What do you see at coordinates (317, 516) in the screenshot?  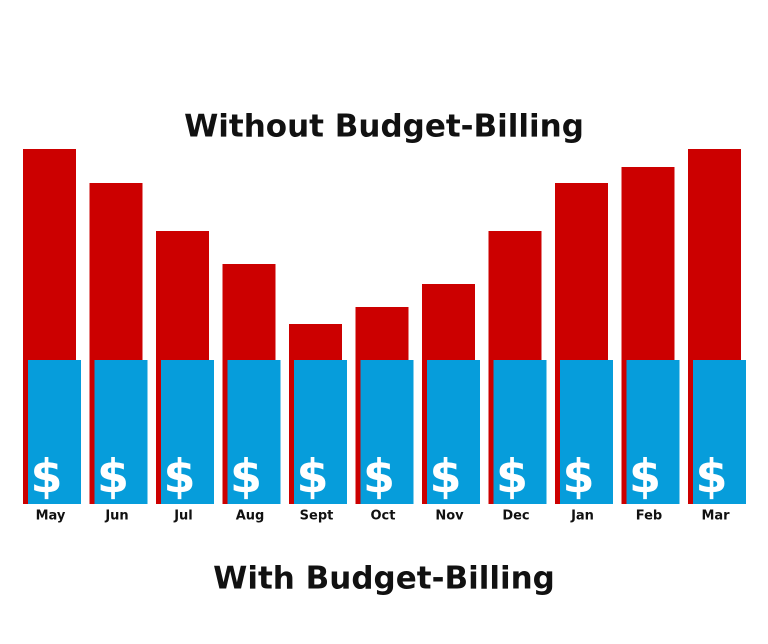 I see `x-tick-label: Sept` at bounding box center [317, 516].